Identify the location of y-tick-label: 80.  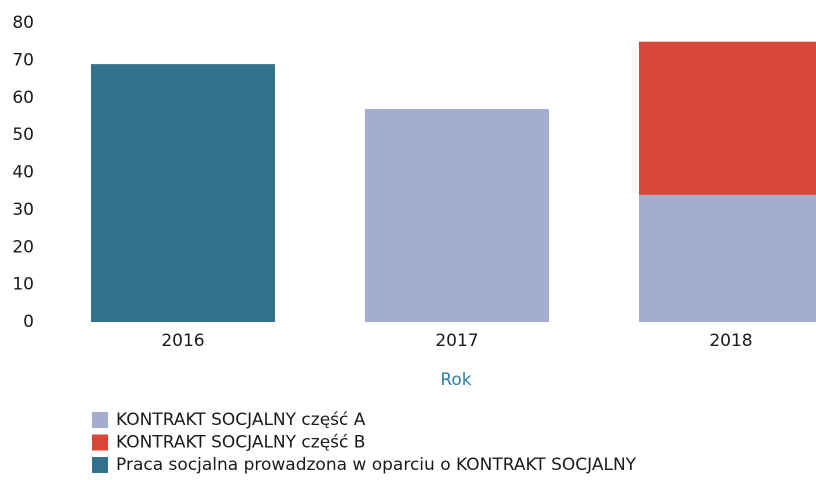
(23, 23).